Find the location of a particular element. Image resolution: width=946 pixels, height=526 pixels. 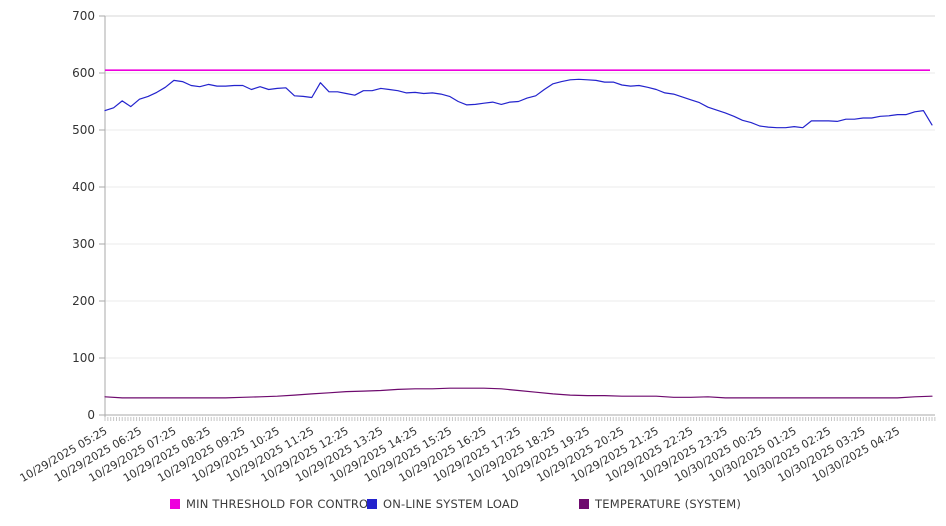

y-tick-label: 600 is located at coordinates (83, 73).